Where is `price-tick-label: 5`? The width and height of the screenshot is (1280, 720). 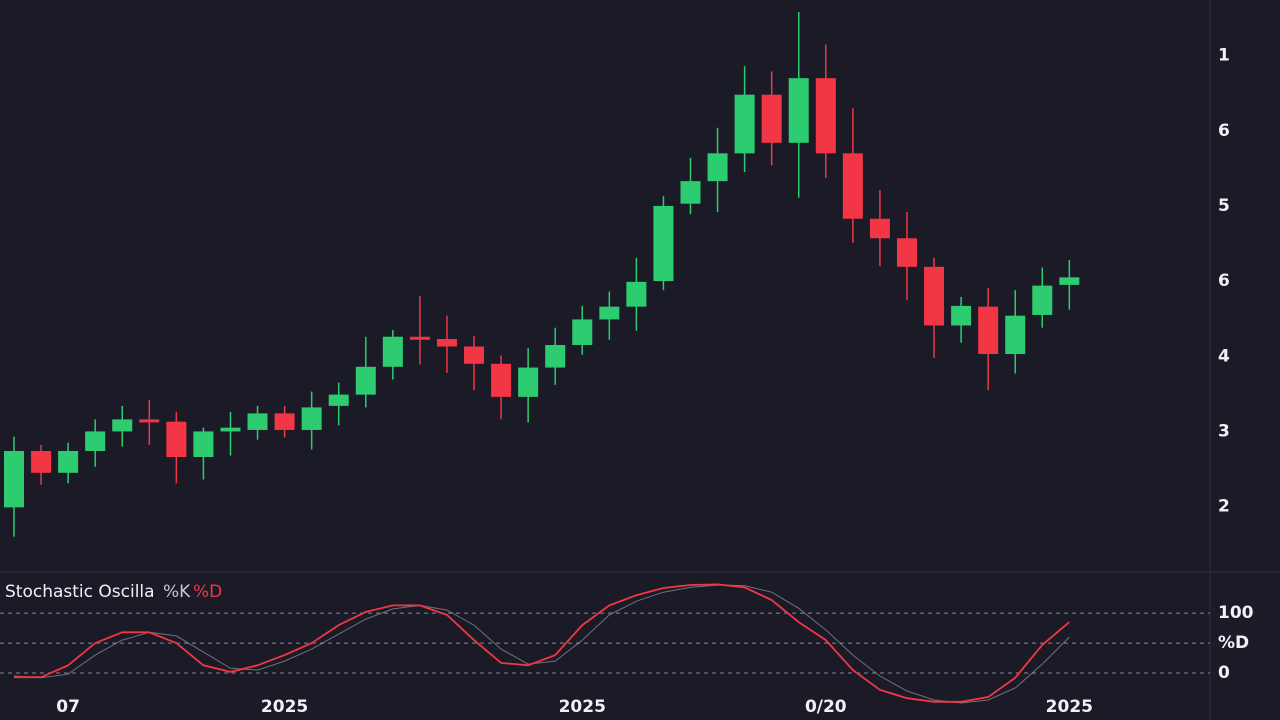
price-tick-label: 5 is located at coordinates (1224, 206).